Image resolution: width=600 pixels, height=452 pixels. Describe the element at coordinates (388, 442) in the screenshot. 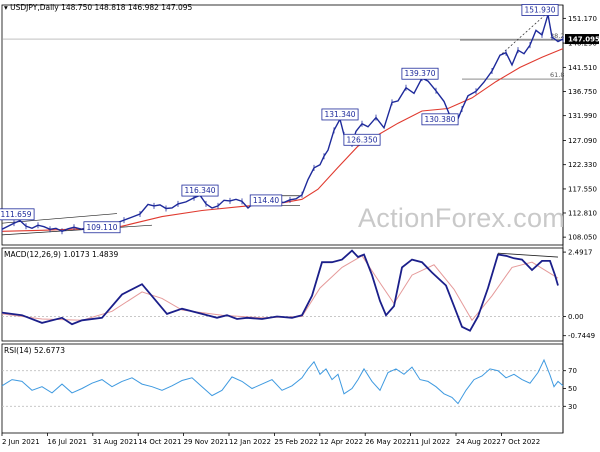

I see `x-axis-date-label: 26 May 2022` at that location.